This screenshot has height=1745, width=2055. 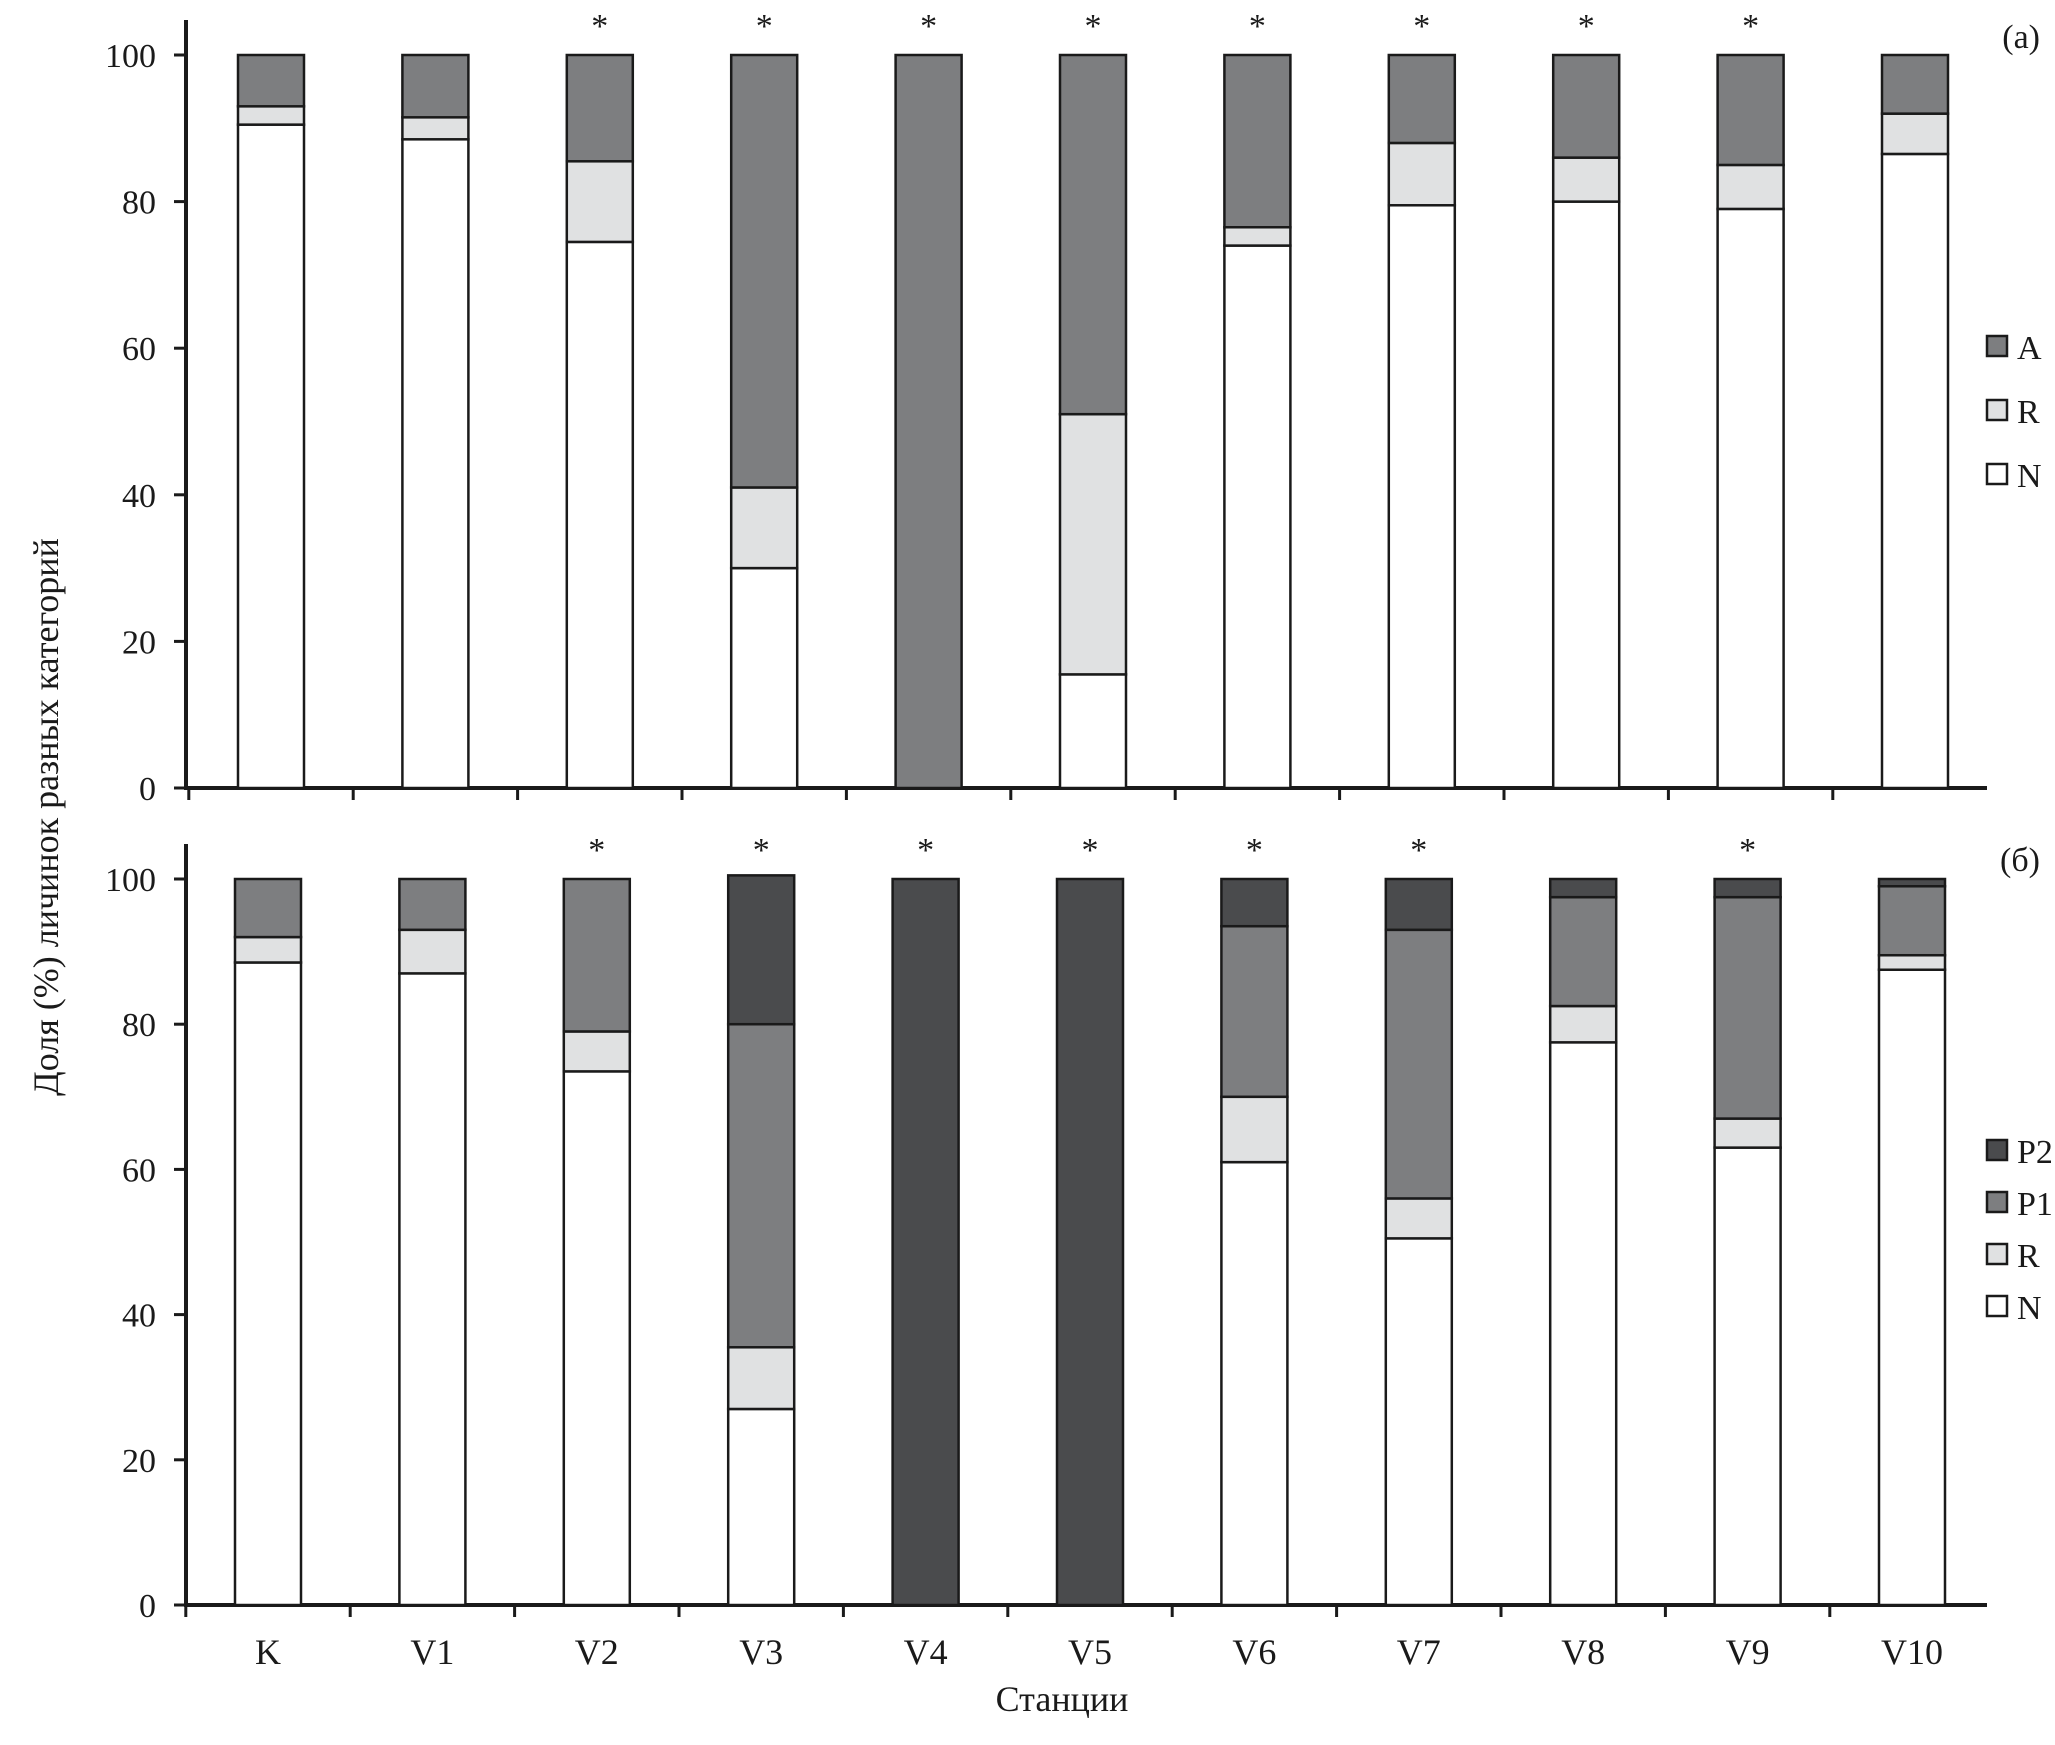 I want to click on bar-segment-a-v5, so click(x=1093, y=234).